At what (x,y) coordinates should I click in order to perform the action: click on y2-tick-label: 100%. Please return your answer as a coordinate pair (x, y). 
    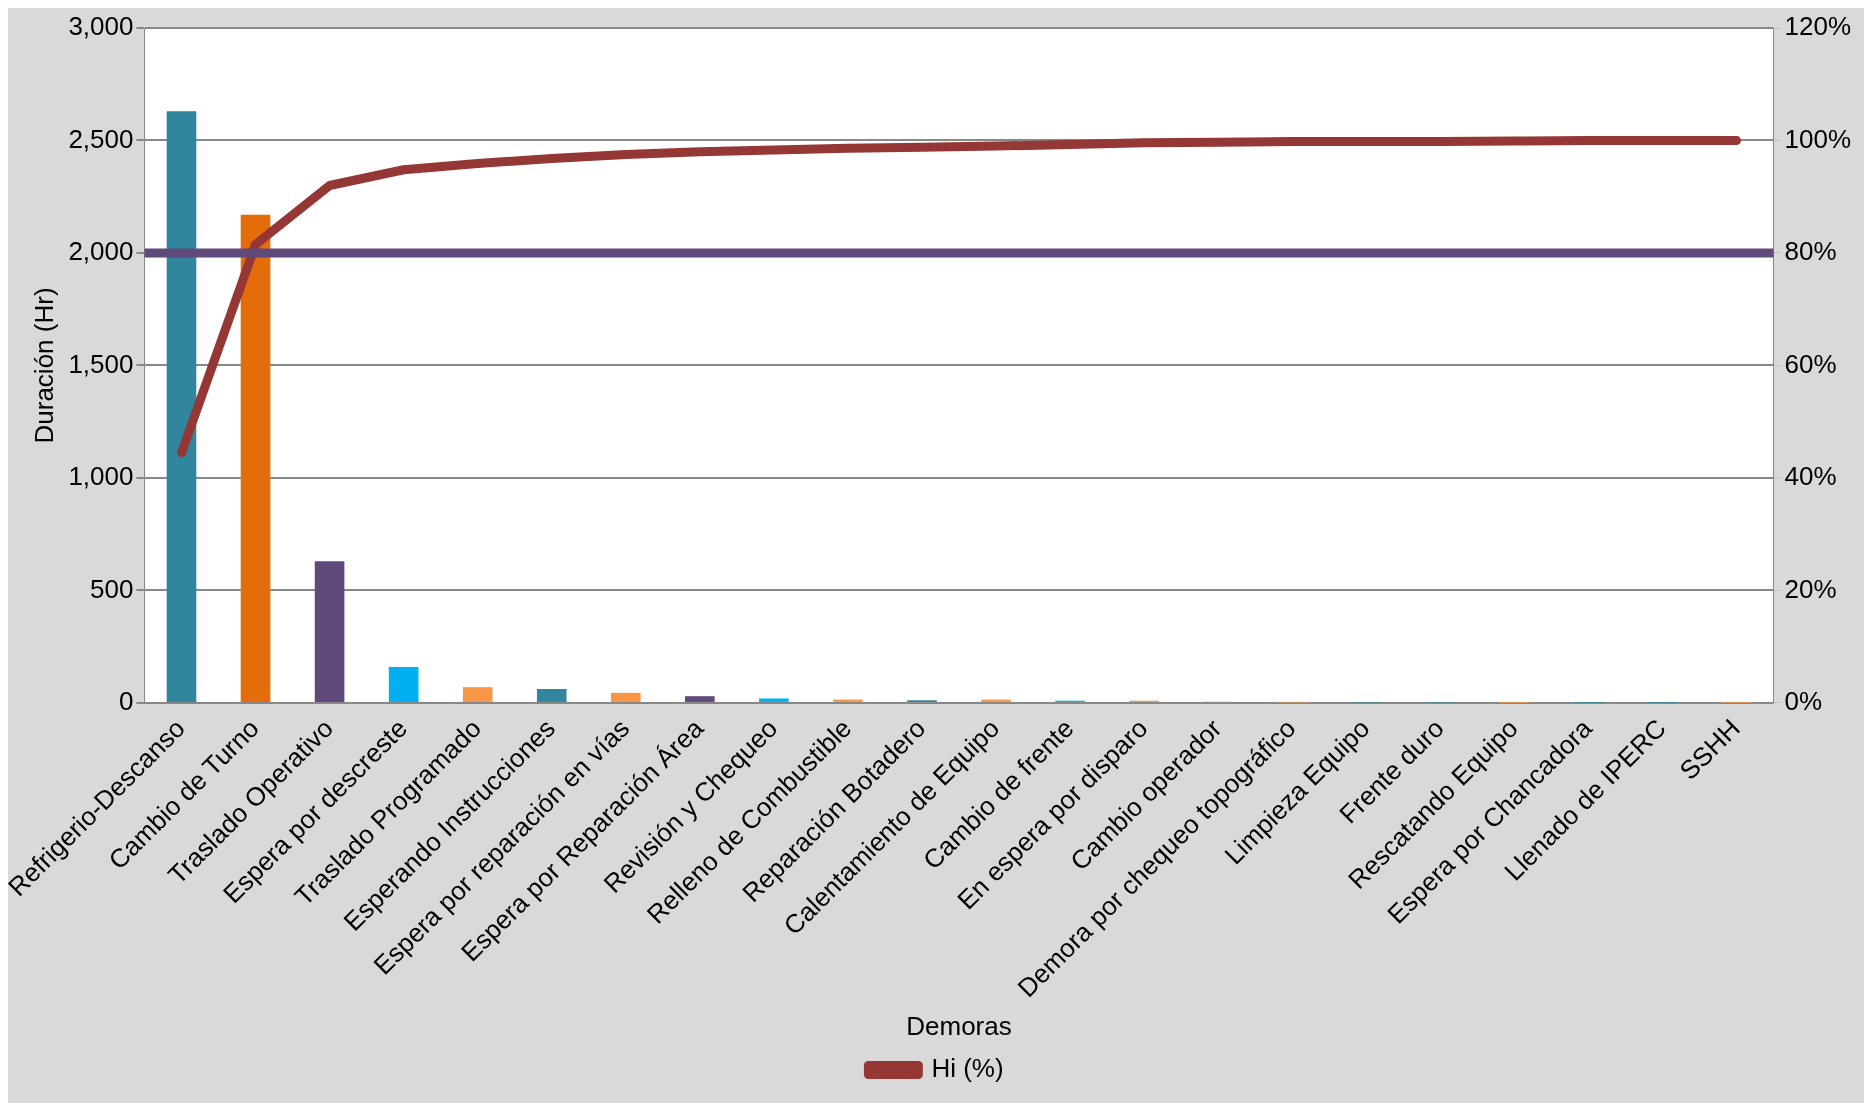
    Looking at the image, I should click on (1817, 138).